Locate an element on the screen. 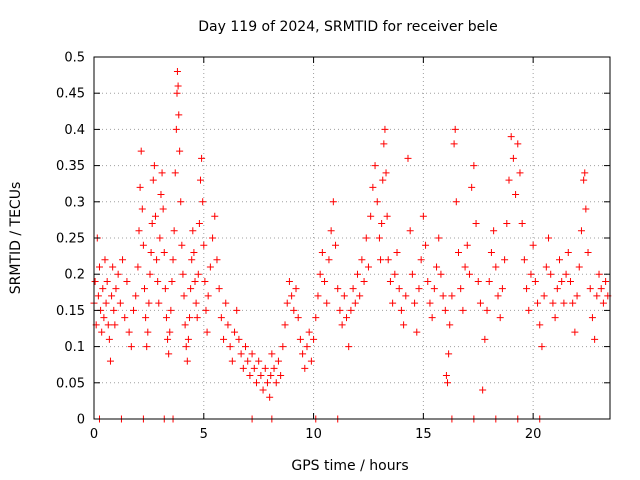 The height and width of the screenshot is (480, 640). y-tick-label: 0.4 is located at coordinates (74, 130).